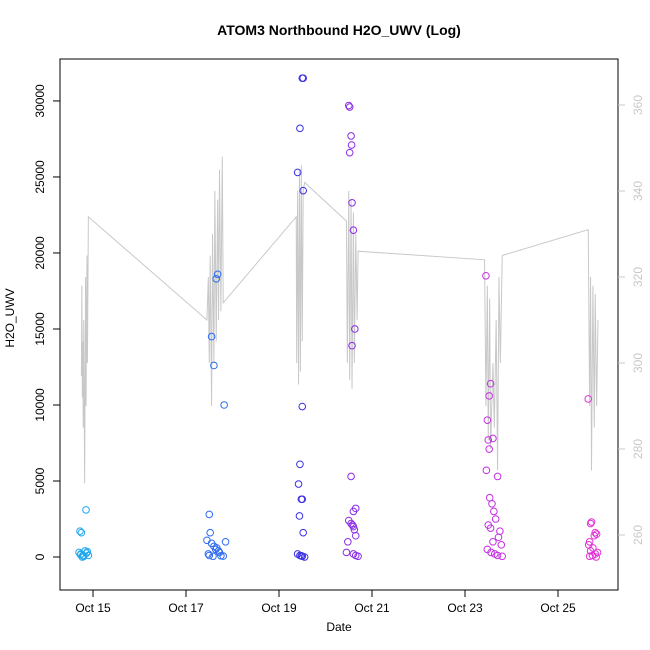 The height and width of the screenshot is (650, 650). Describe the element at coordinates (40, 480) in the screenshot. I see `y-tick-label: 5000` at that location.